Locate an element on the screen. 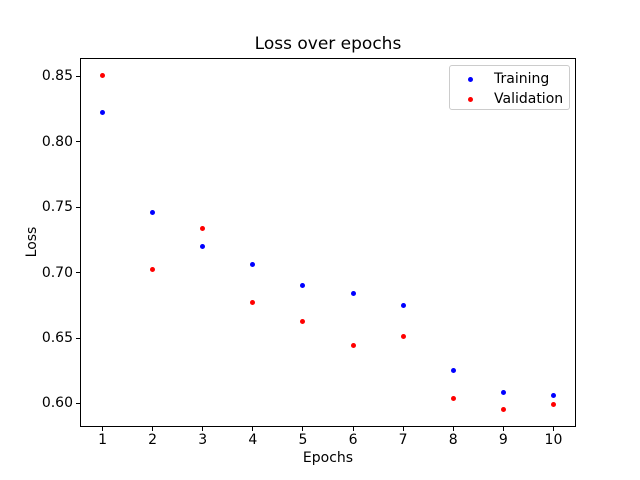 The height and width of the screenshot is (480, 640). x-tick-label: 8 is located at coordinates (453, 440).